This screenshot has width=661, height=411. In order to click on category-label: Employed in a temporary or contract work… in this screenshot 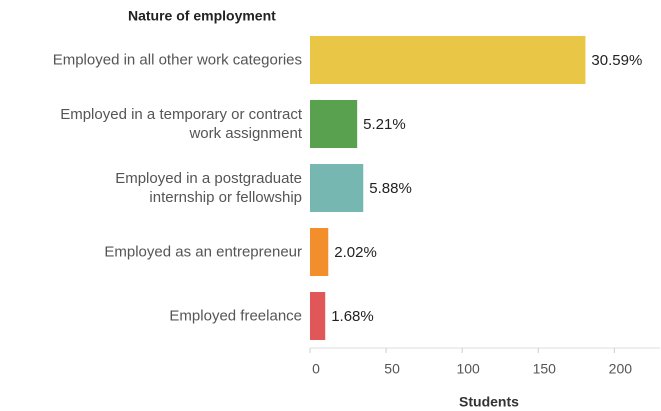, I will do `click(181, 124)`.